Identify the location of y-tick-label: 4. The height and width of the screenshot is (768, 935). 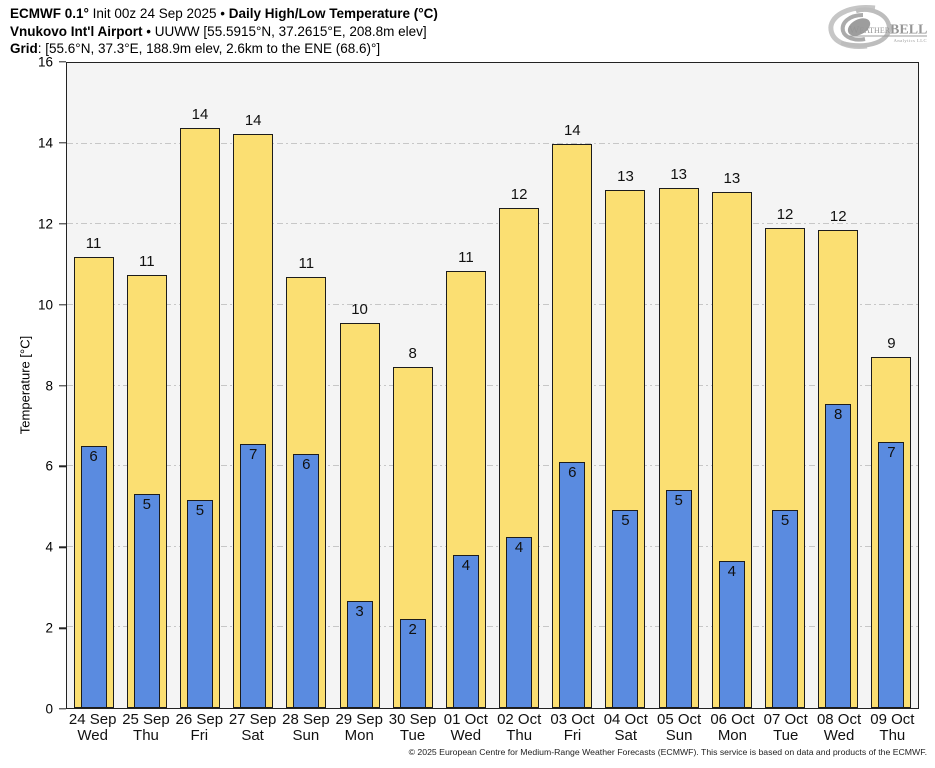
(49, 547).